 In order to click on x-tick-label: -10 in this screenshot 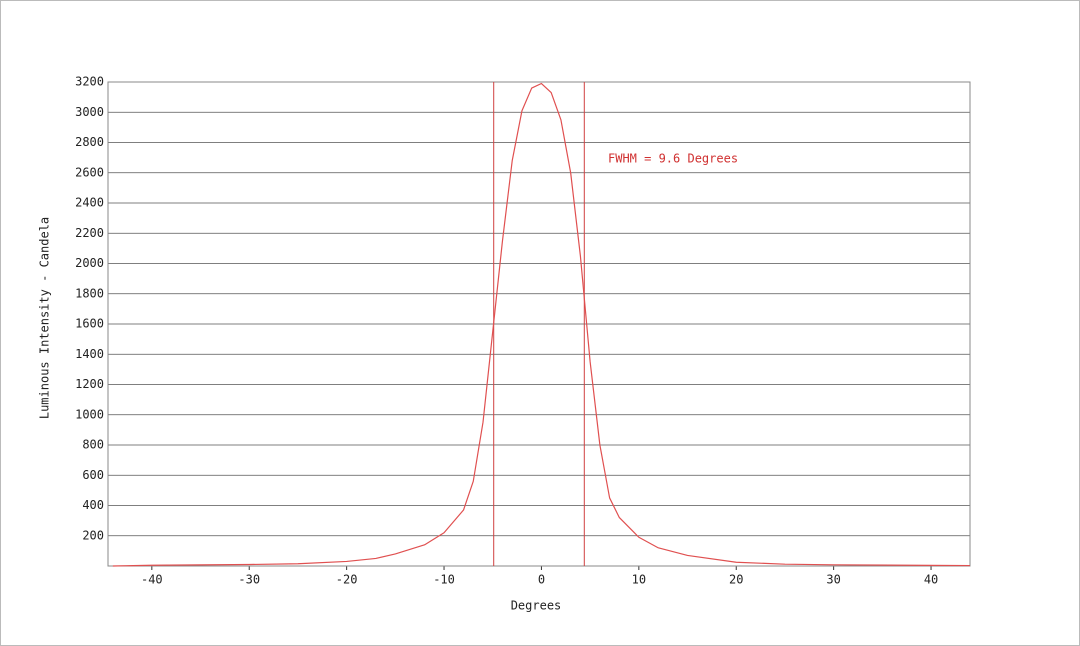, I will do `click(444, 580)`.